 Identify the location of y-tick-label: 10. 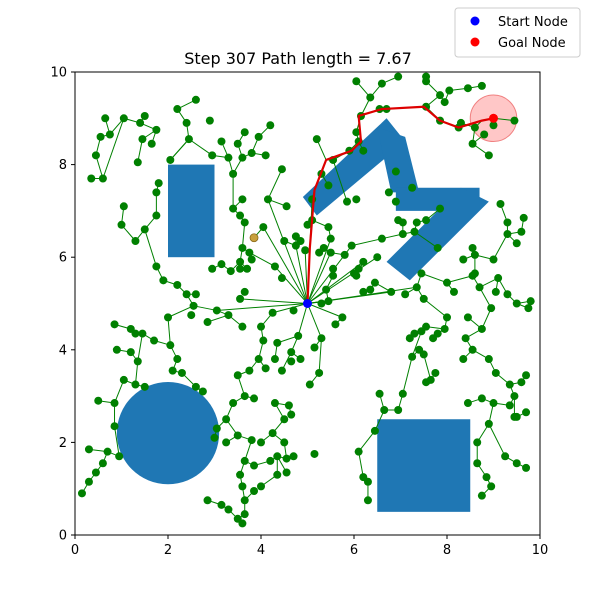
(58, 73).